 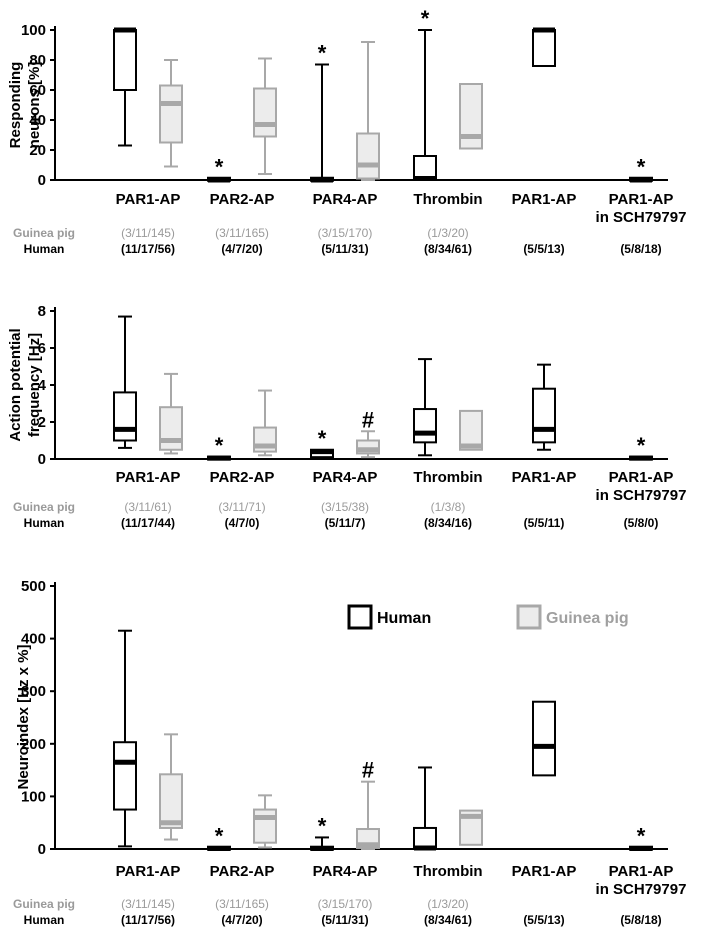 What do you see at coordinates (404, 618) in the screenshot?
I see `legend-human-label: Human` at bounding box center [404, 618].